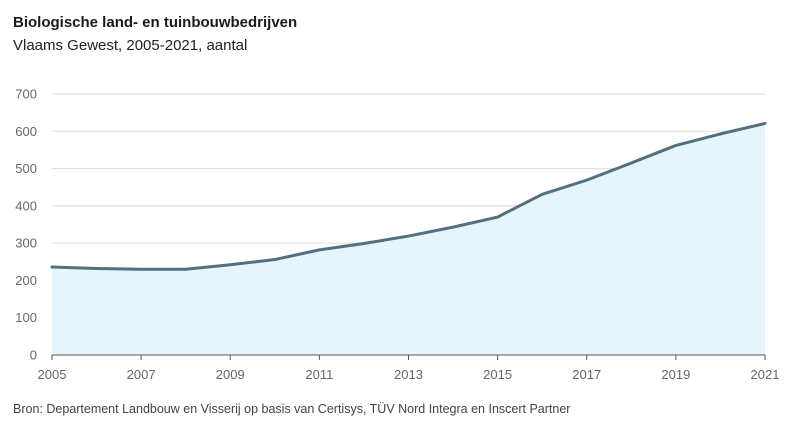 The height and width of the screenshot is (431, 800). Describe the element at coordinates (33, 355) in the screenshot. I see `y-tick-label: 0` at that location.